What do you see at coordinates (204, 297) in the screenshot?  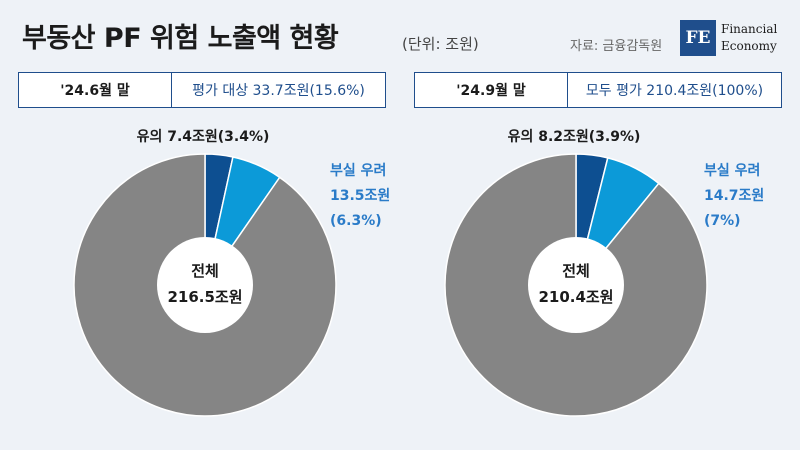 I see `center-total-june: 216.5조원` at bounding box center [204, 297].